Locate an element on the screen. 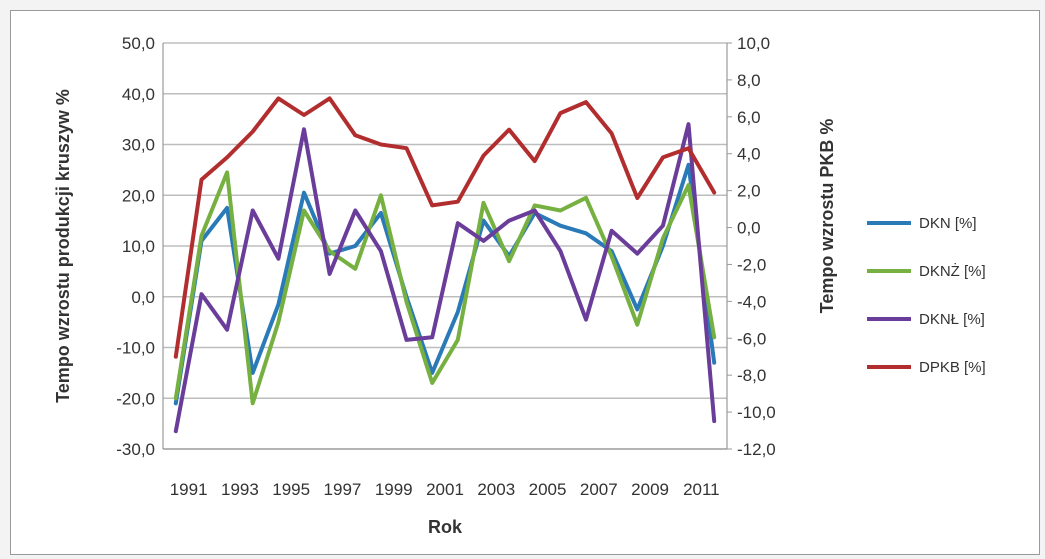  x-tick-label: 2001 is located at coordinates (445, 489).